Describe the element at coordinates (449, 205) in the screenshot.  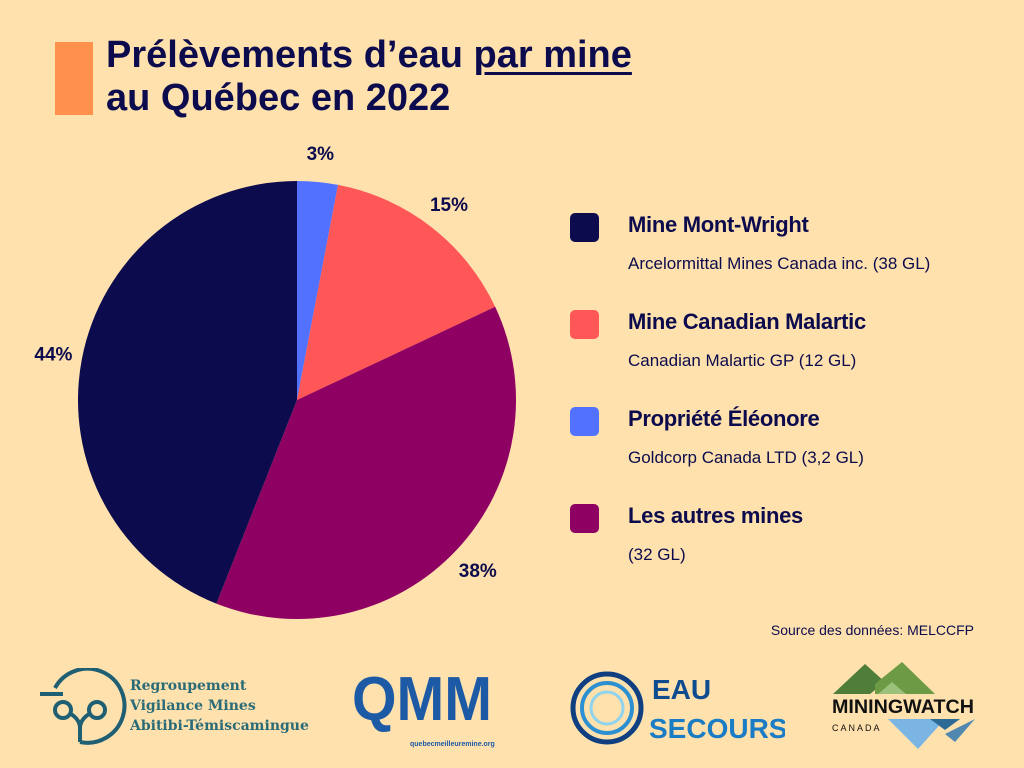
I see `pie-label-1: 15%` at that location.